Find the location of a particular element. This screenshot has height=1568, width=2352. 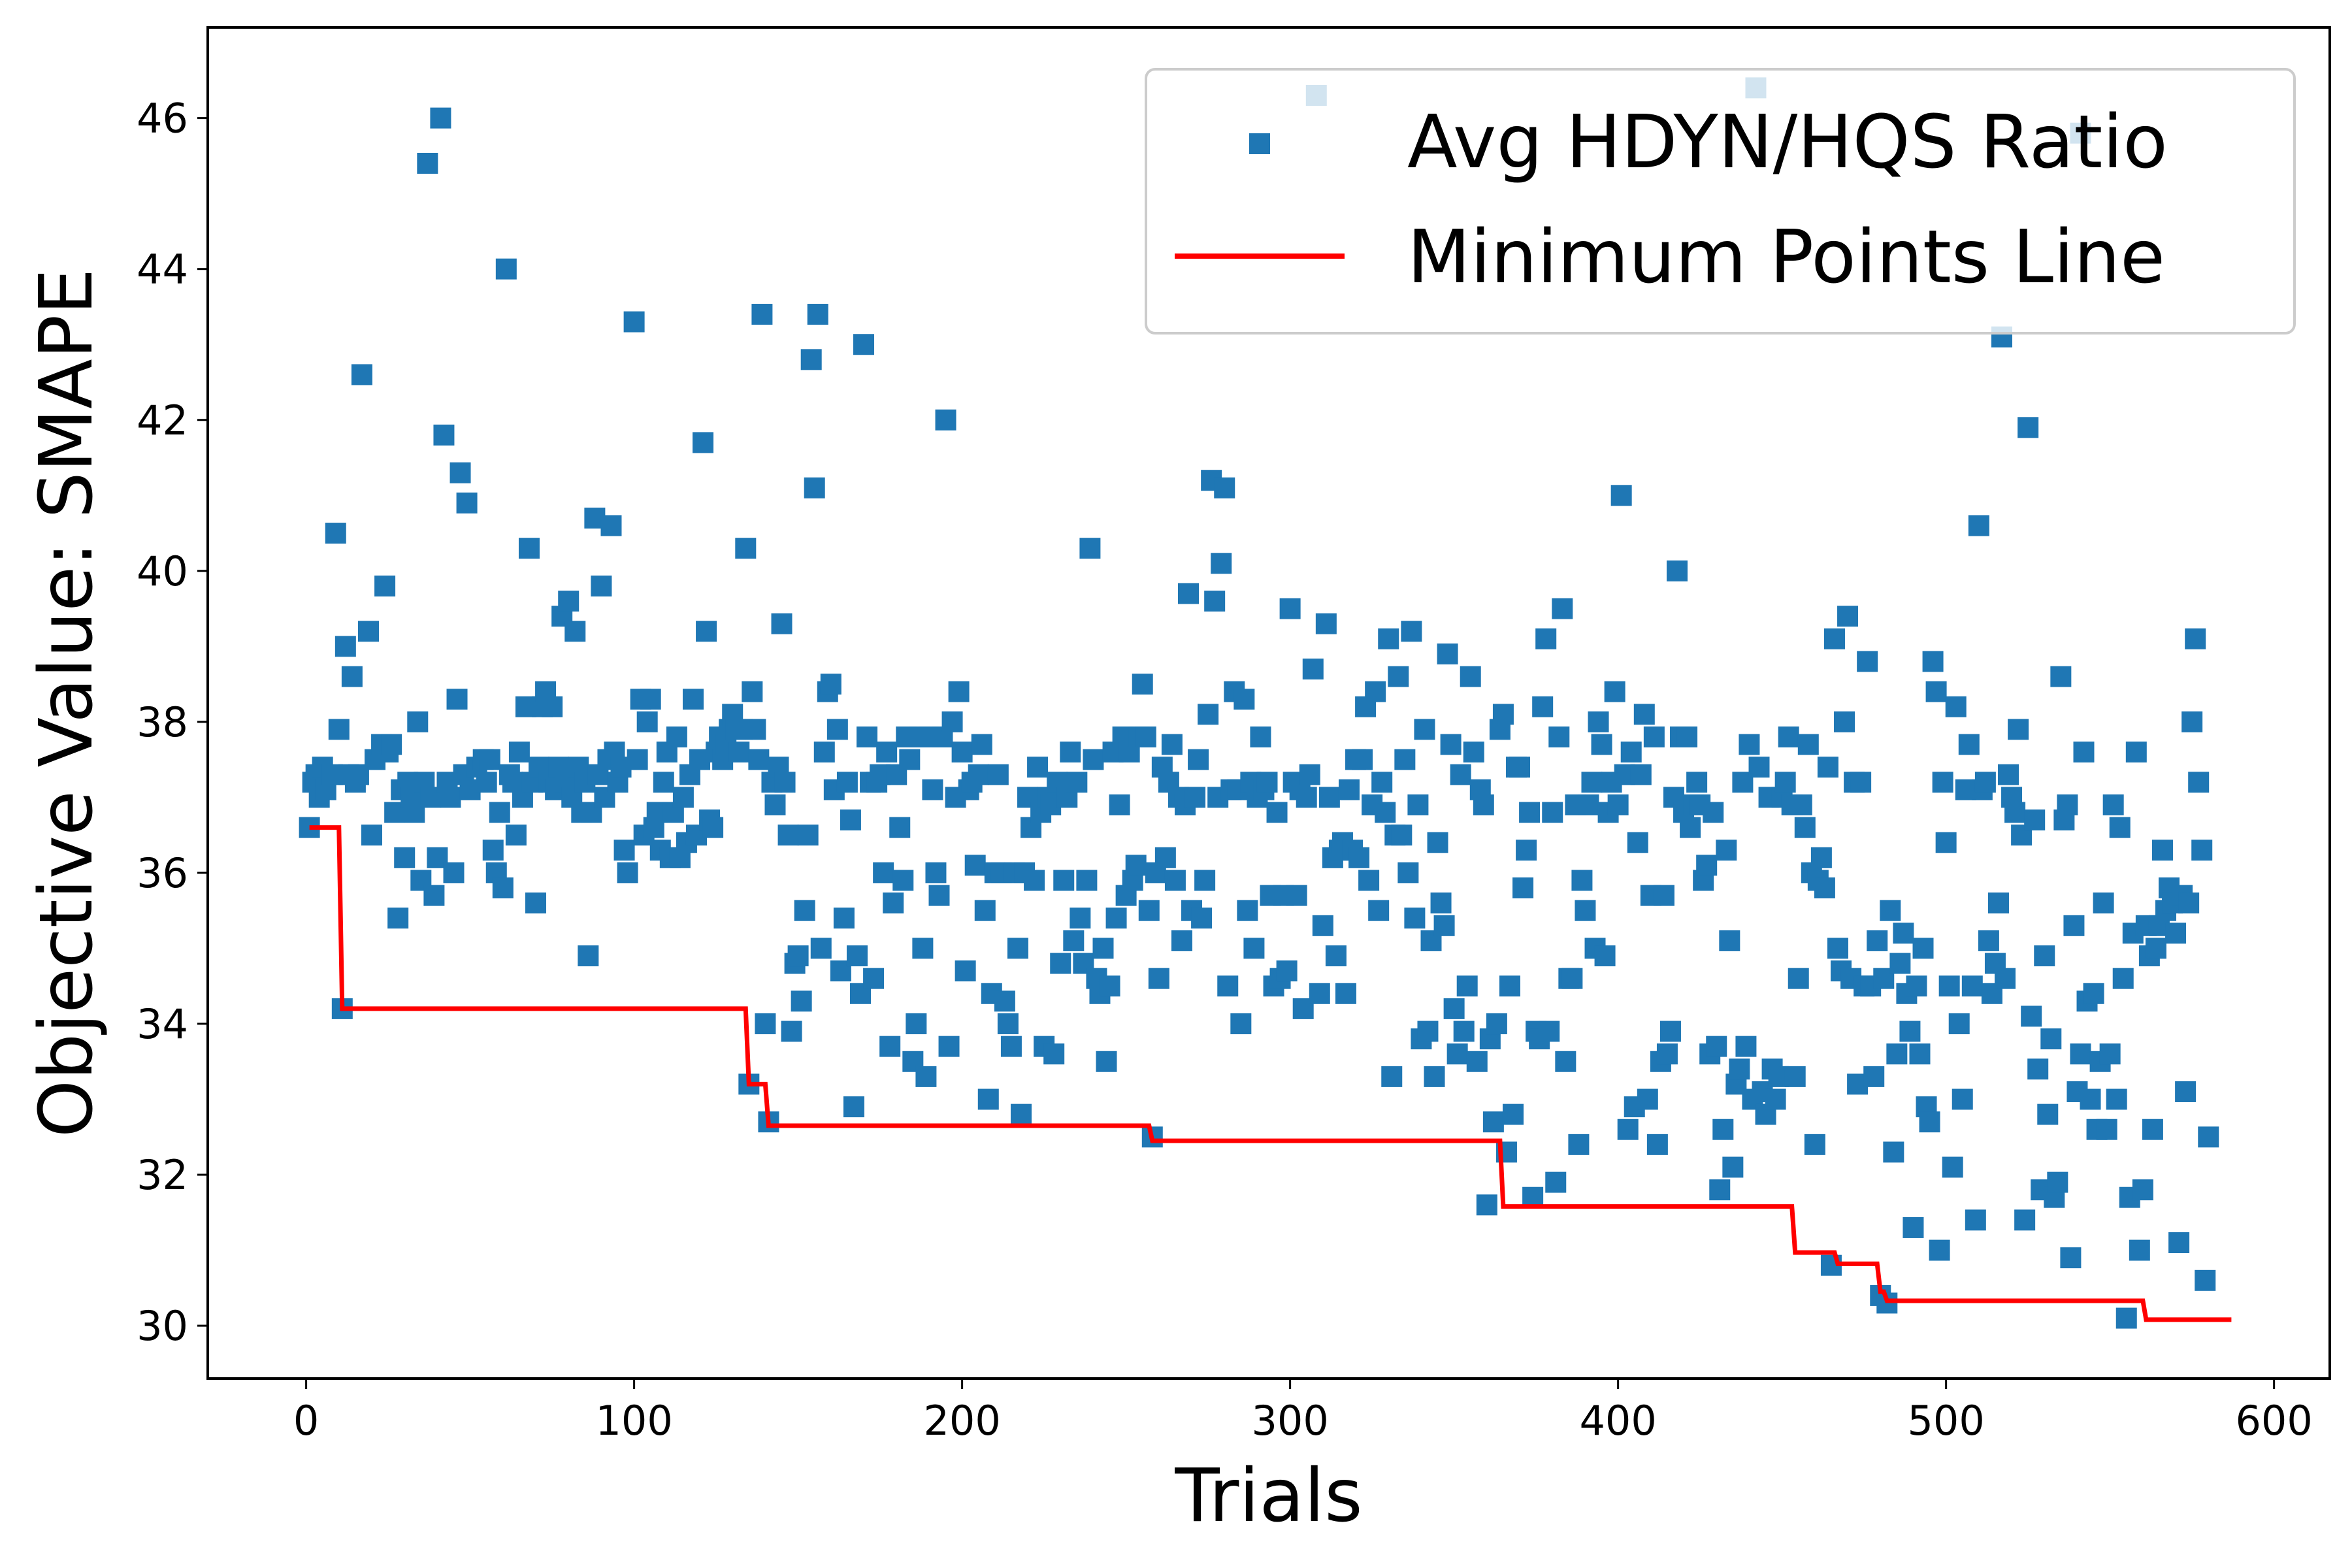

x-tick-label: 200 is located at coordinates (961, 1421).